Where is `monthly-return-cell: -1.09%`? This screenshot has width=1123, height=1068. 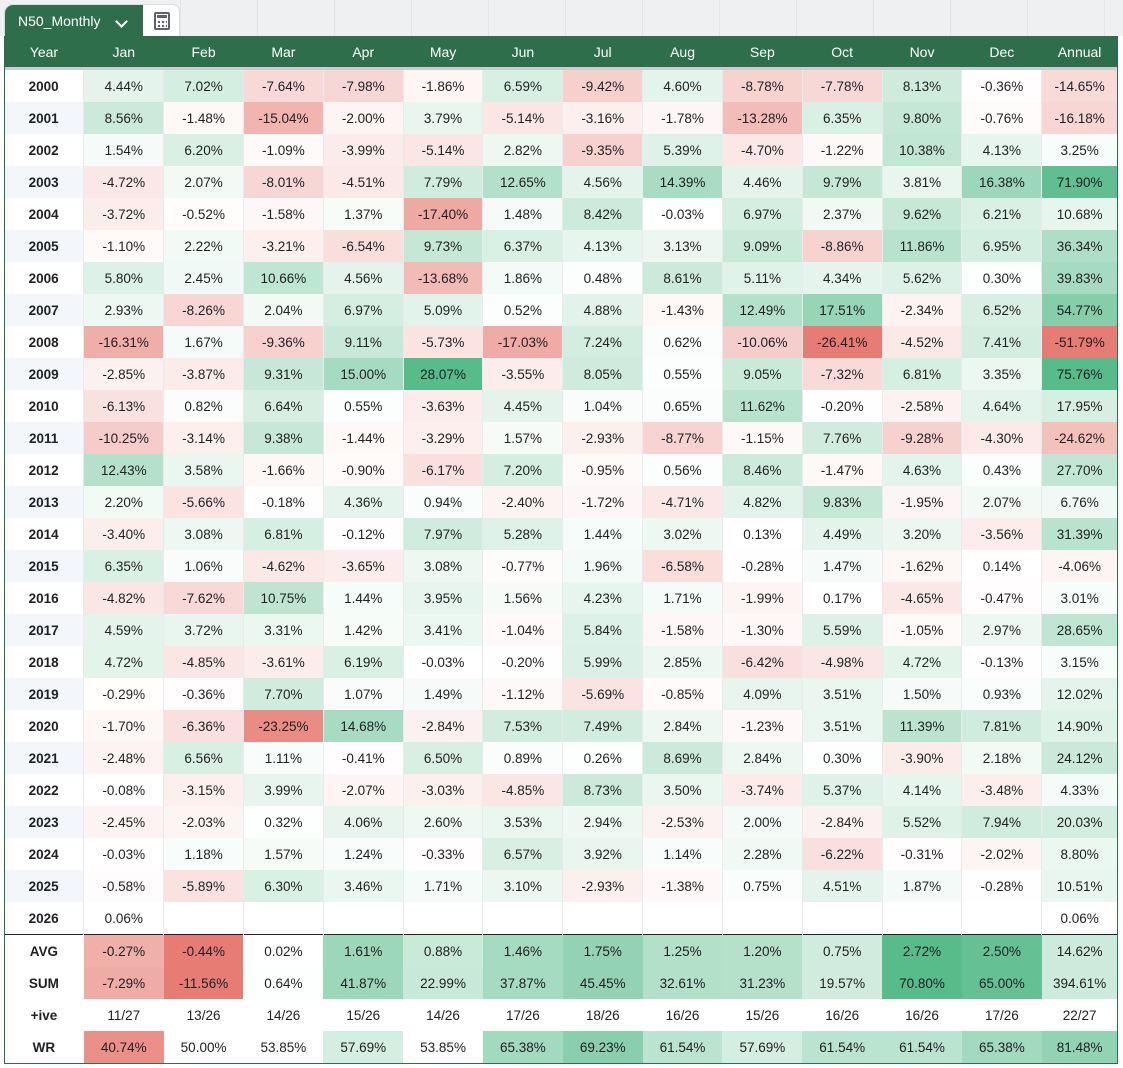
monthly-return-cell: -1.09% is located at coordinates (283, 150).